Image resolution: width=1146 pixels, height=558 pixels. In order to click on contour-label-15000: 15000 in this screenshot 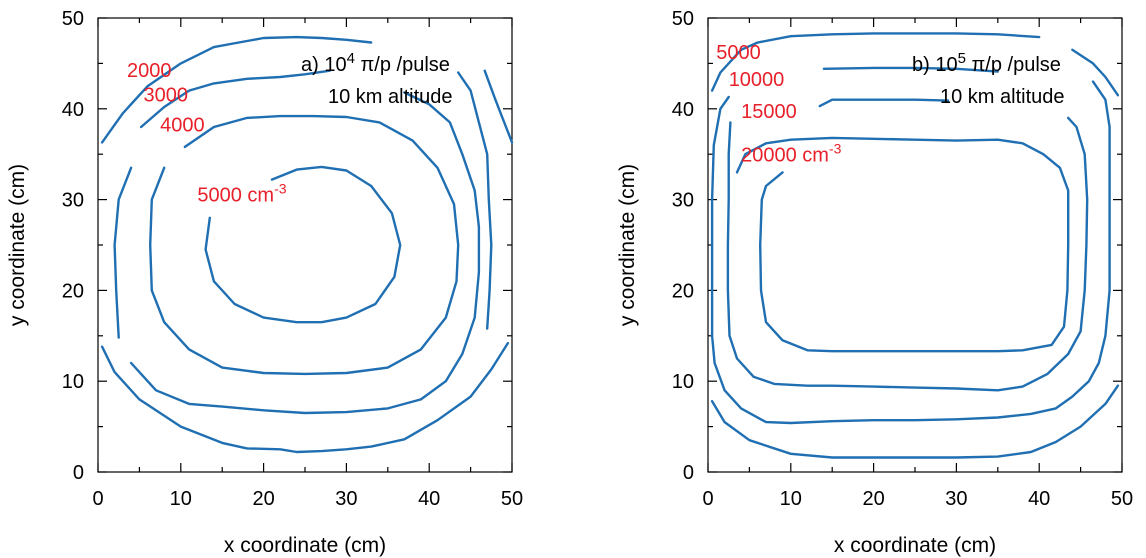, I will do `click(769, 112)`.